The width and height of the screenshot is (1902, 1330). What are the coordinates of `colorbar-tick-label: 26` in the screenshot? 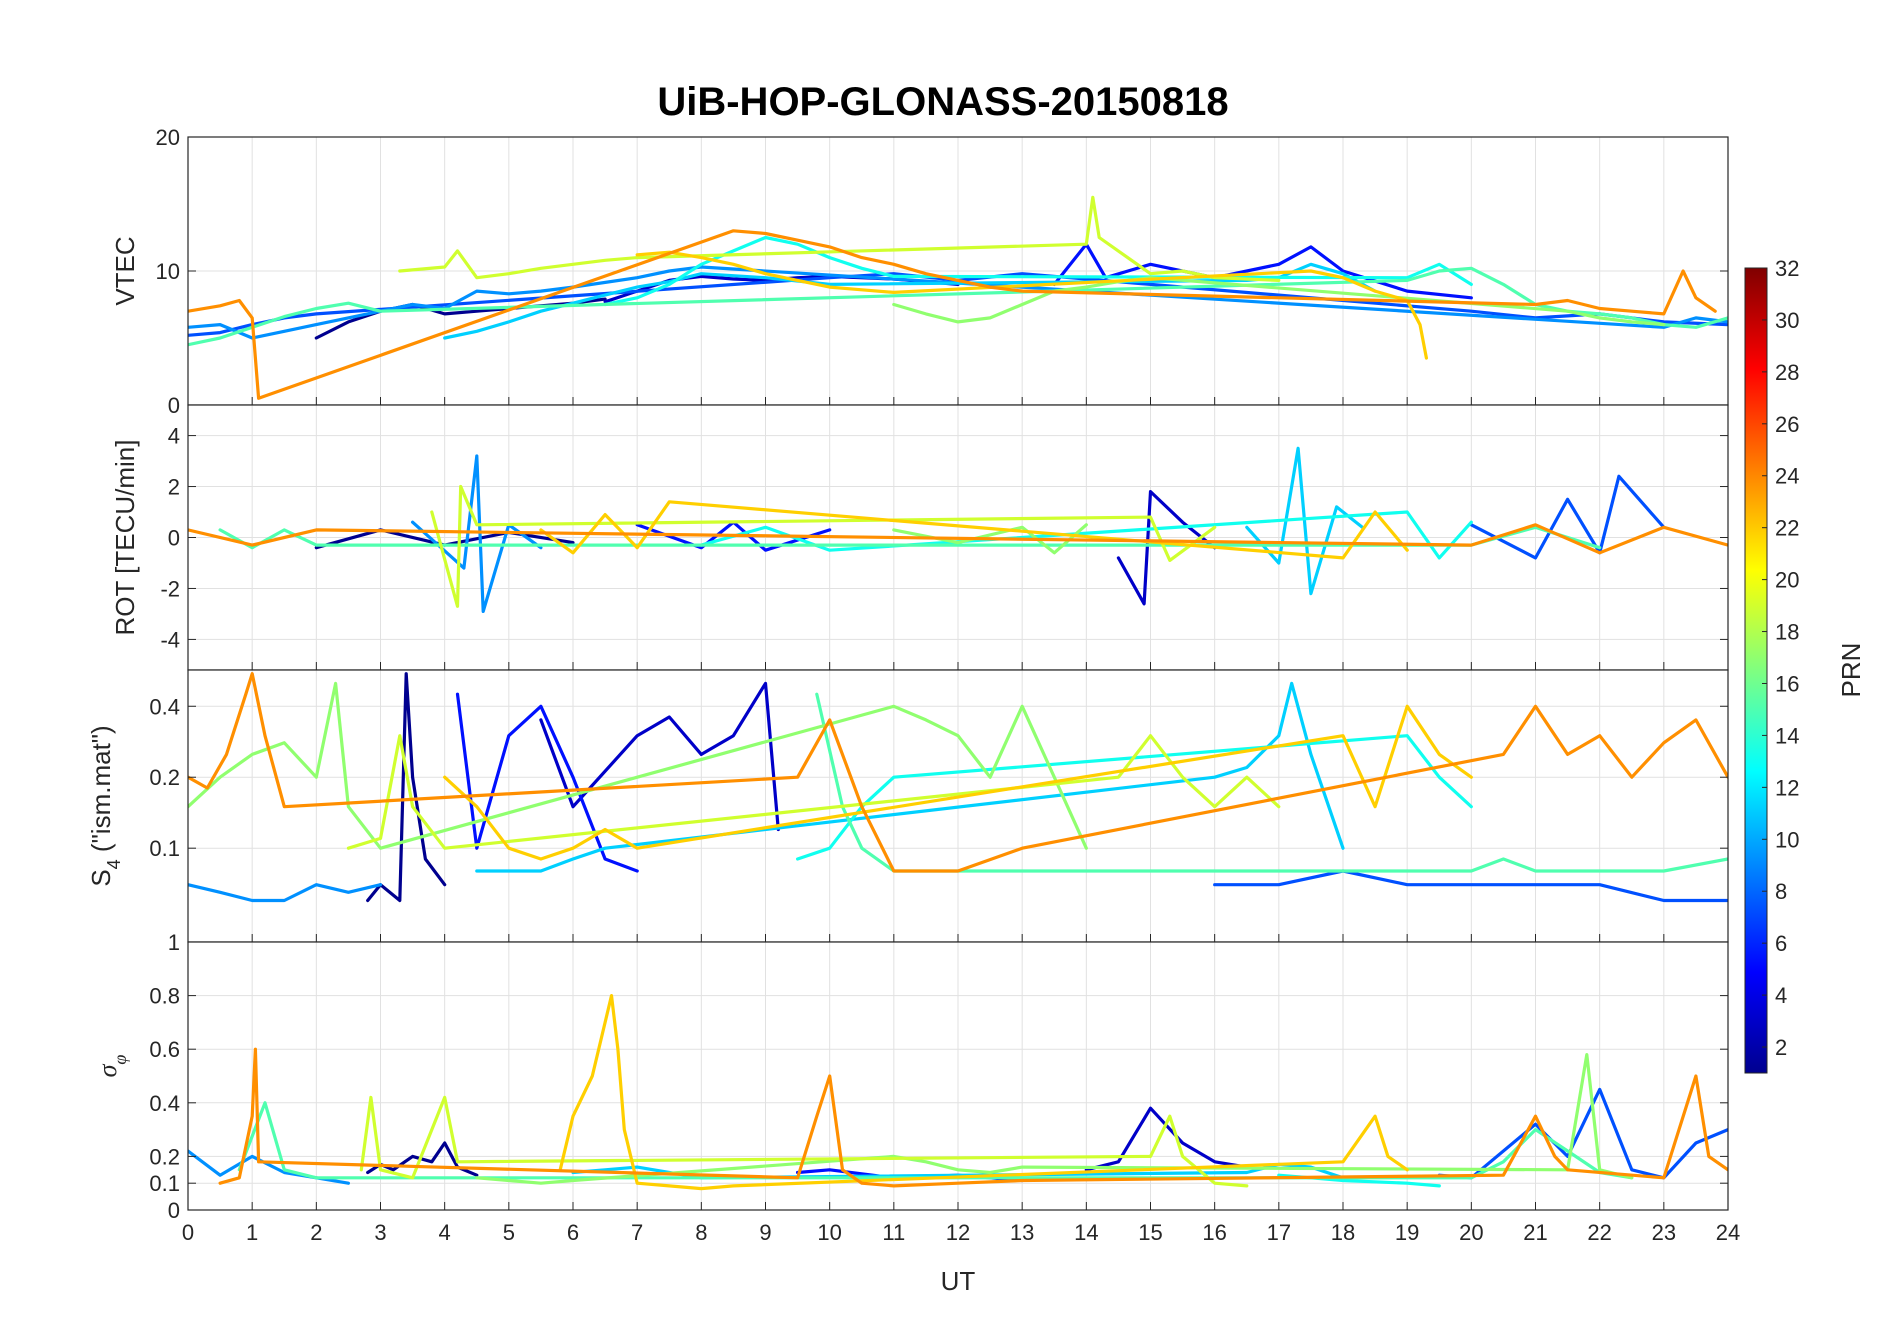 It's located at (1787, 424).